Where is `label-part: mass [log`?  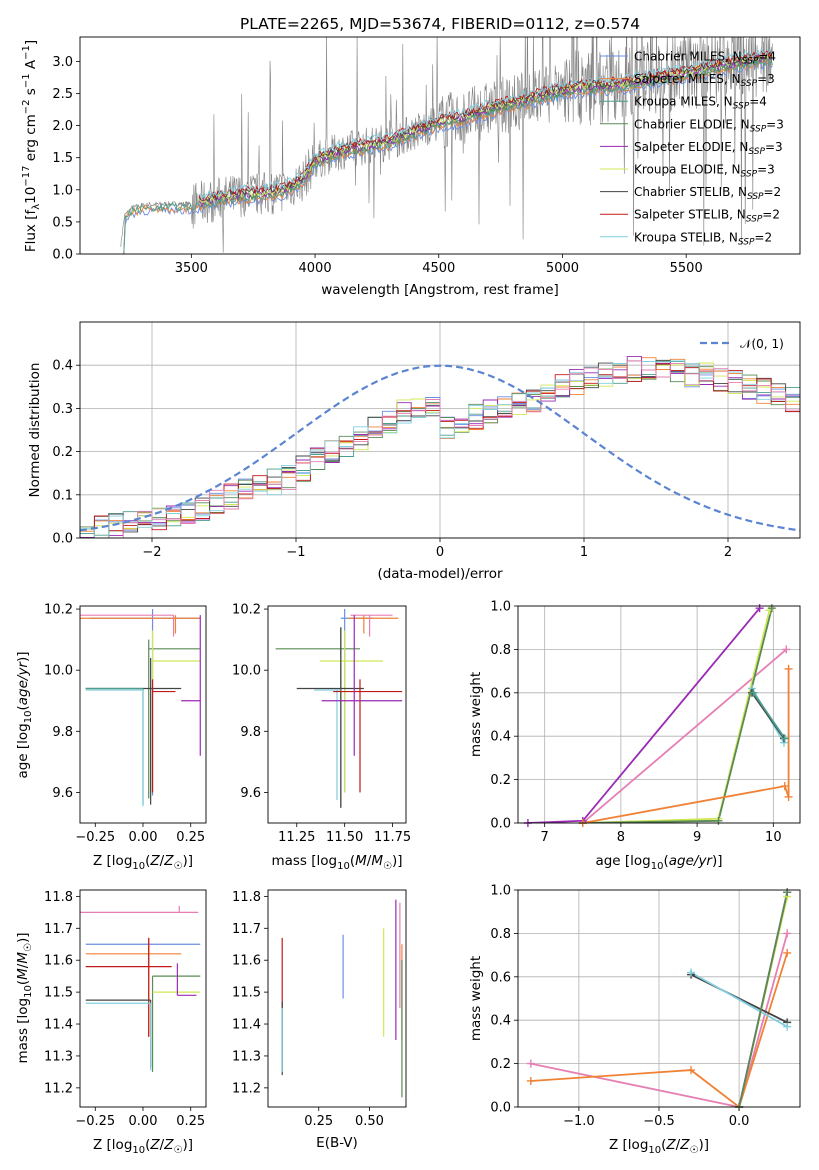
label-part: mass [log is located at coordinates (23, 1031).